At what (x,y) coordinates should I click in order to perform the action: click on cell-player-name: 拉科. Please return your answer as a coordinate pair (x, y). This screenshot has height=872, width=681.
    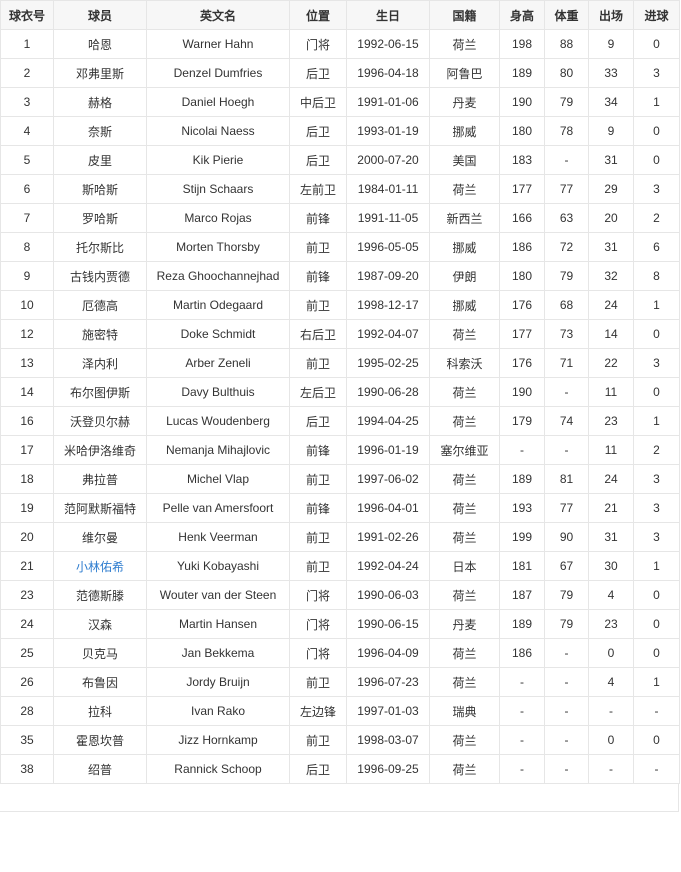
    Looking at the image, I should click on (100, 711).